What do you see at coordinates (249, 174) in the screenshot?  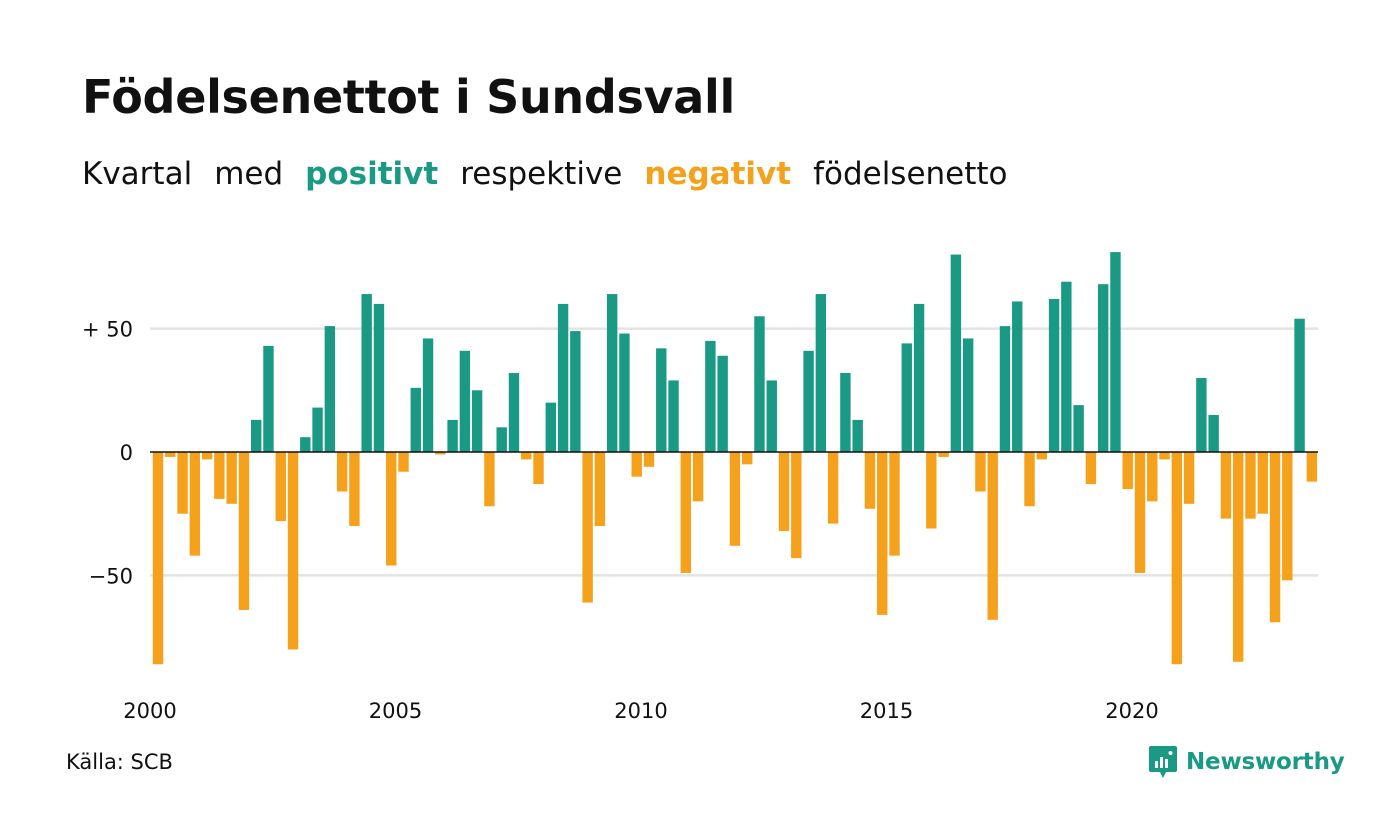 I see `subtitle-part-med: med` at bounding box center [249, 174].